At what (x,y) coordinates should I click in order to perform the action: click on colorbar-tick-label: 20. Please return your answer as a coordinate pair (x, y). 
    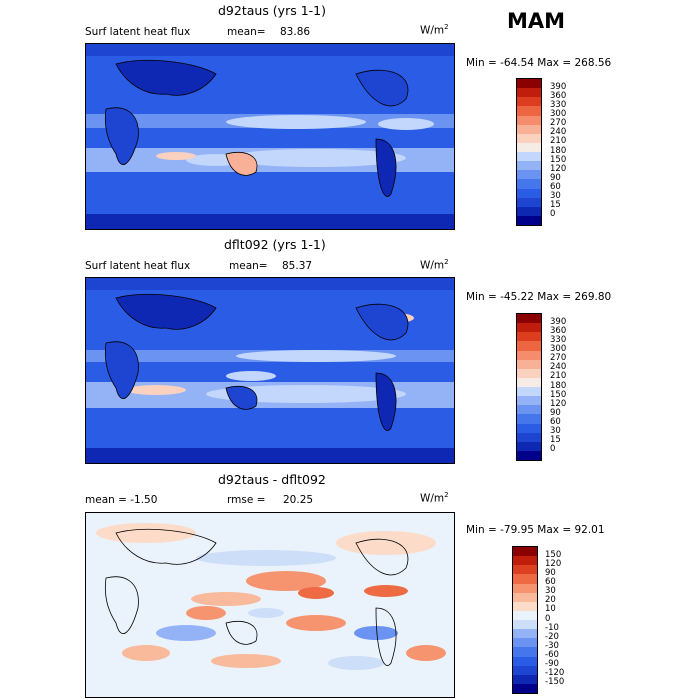
    Looking at the image, I should click on (550, 600).